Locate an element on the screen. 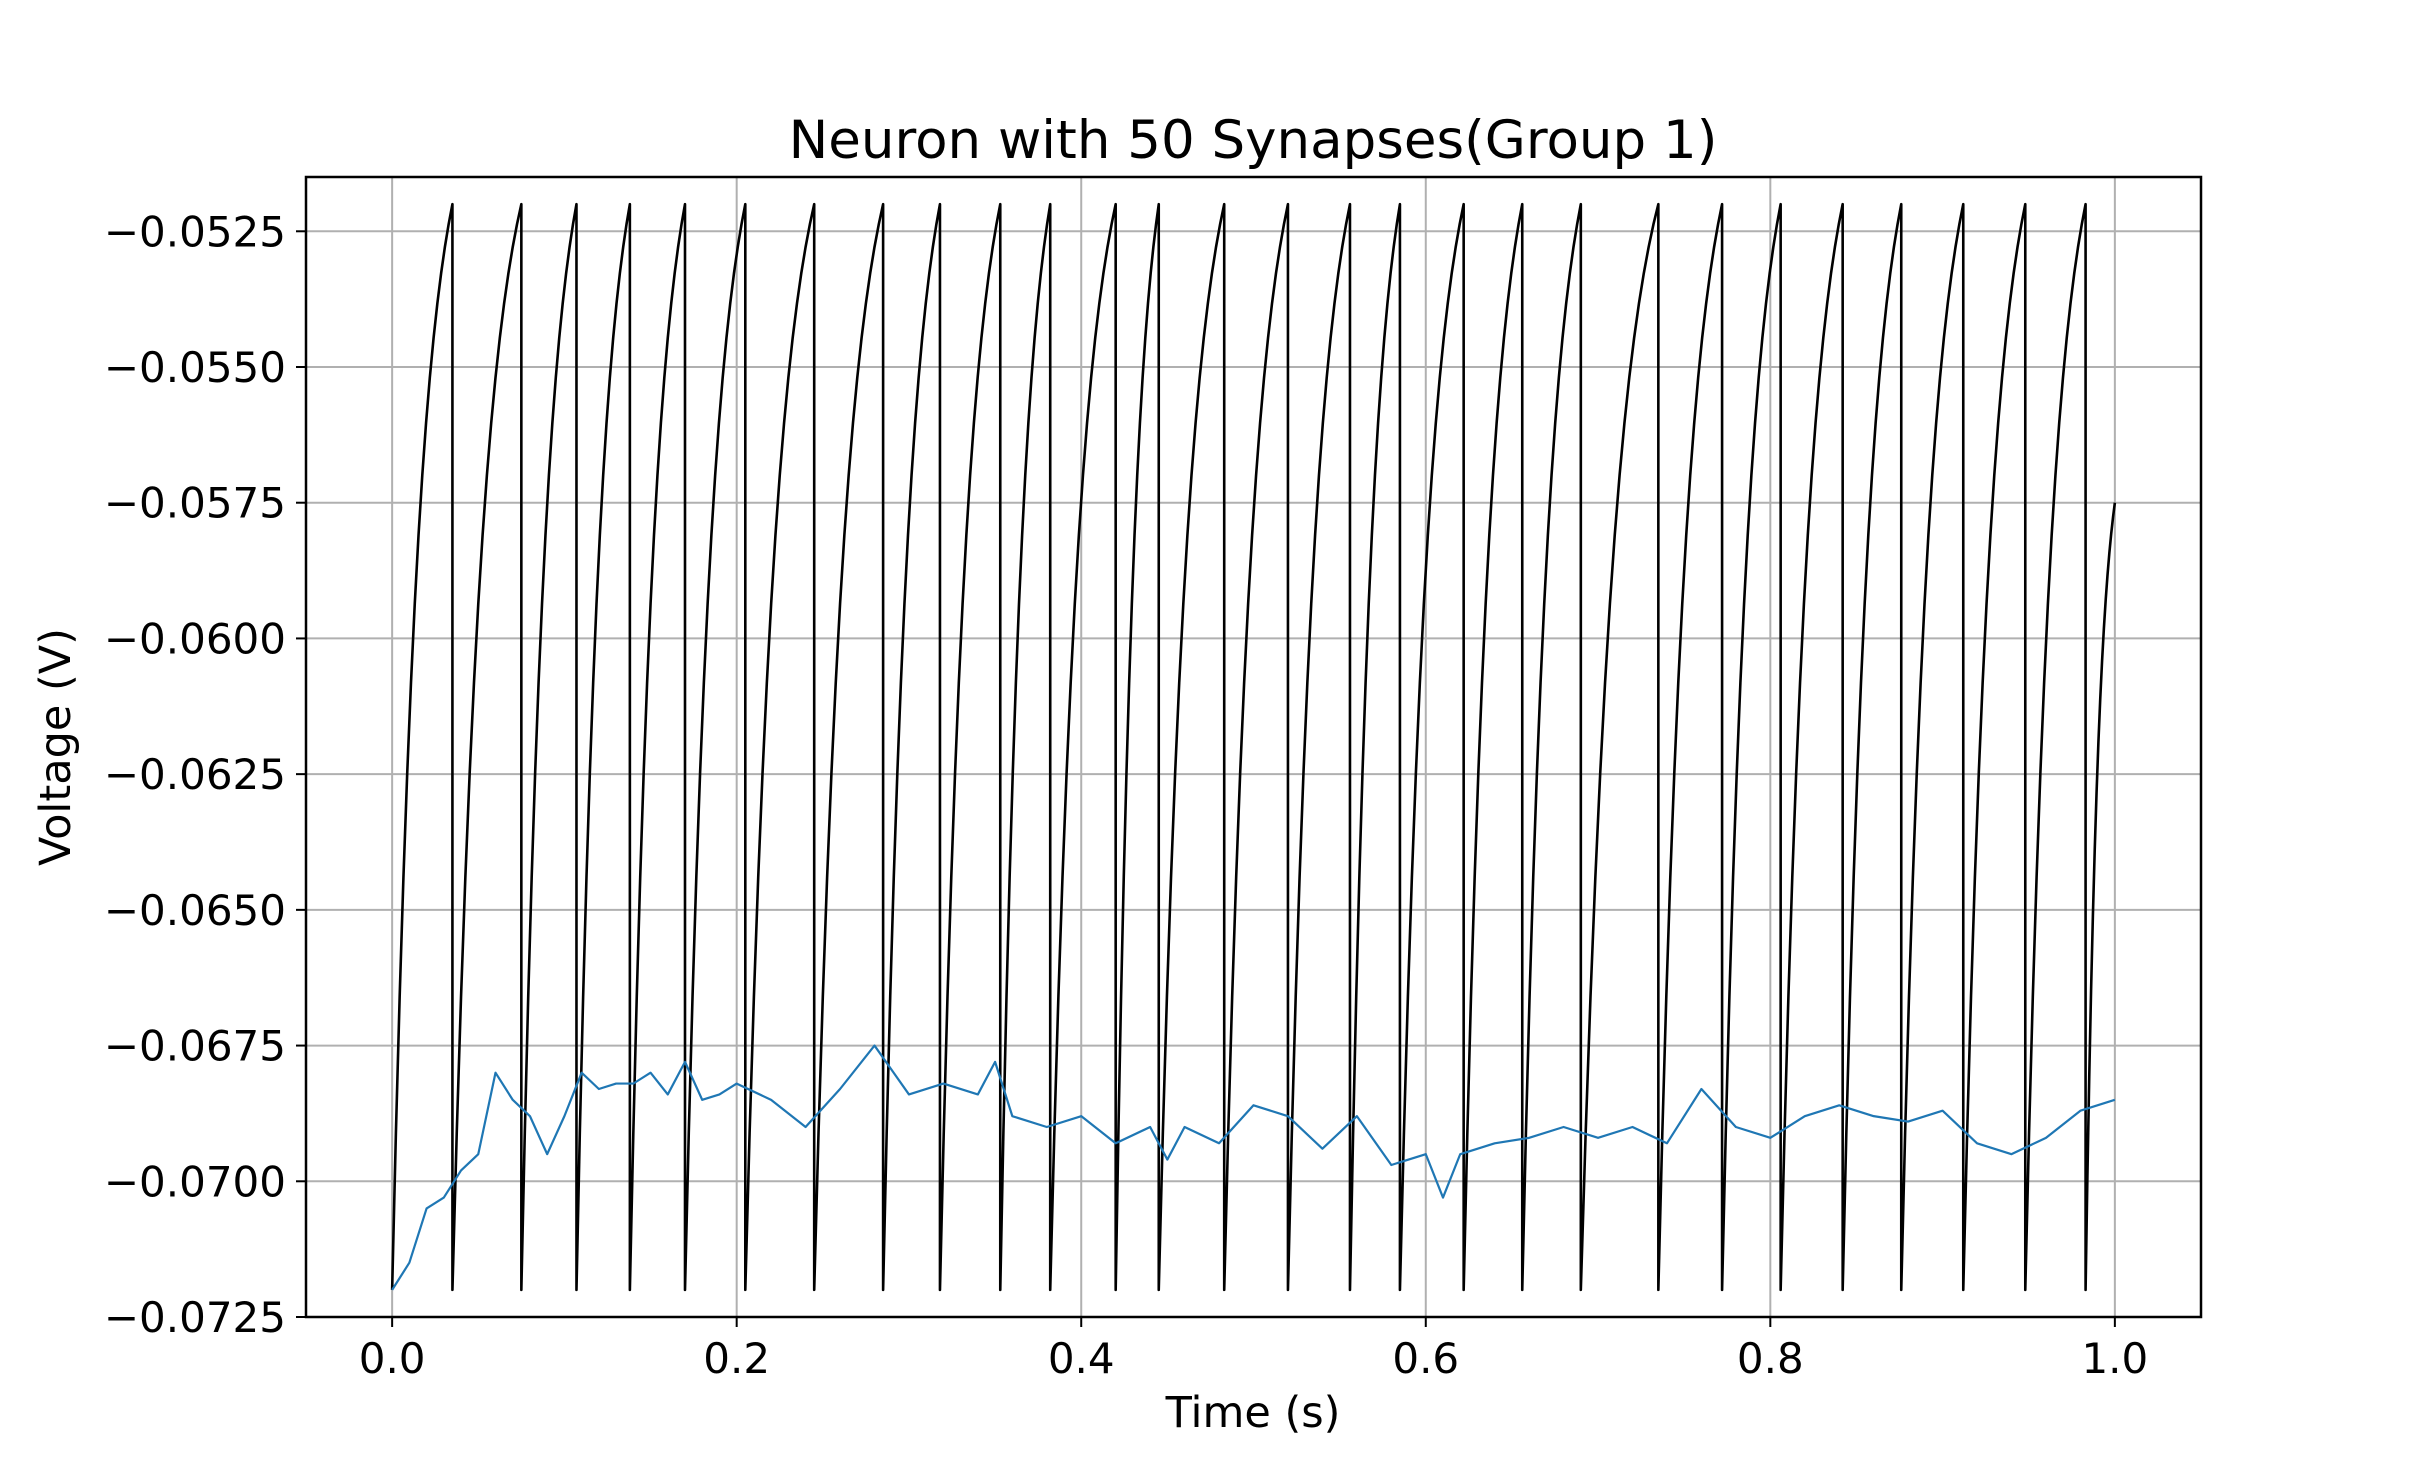 The height and width of the screenshot is (1462, 2414). chart-title: Neuron with 50 Synapses(Group 1) is located at coordinates (1253, 140).